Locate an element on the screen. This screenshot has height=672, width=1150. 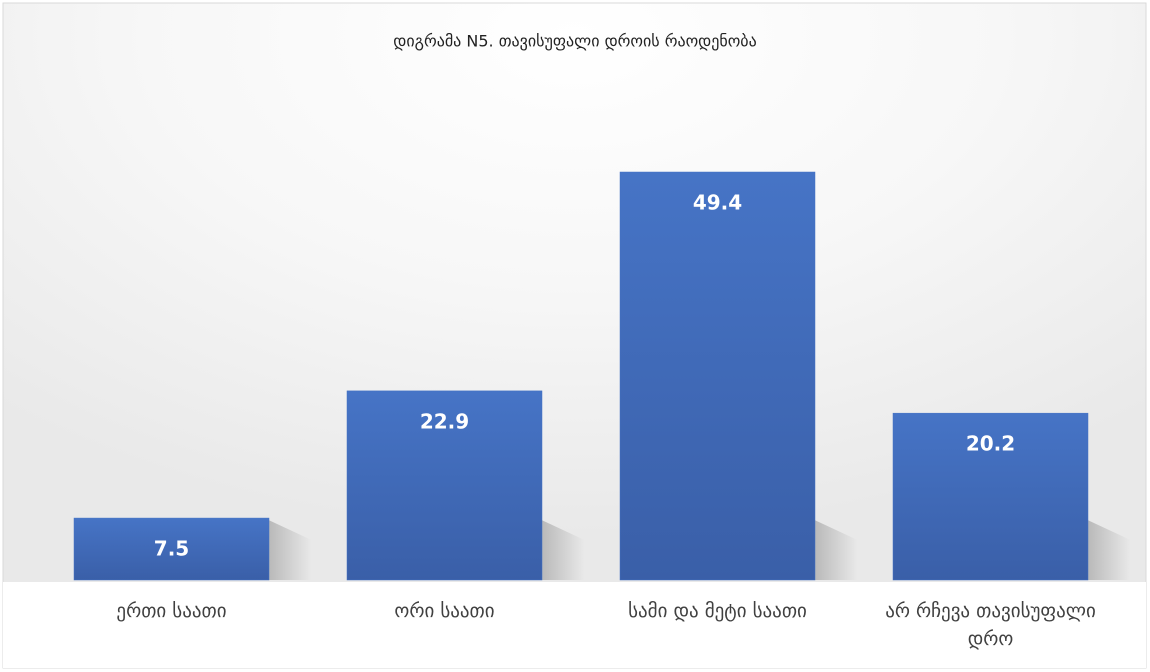
data-label: 20.2 is located at coordinates (990, 444).